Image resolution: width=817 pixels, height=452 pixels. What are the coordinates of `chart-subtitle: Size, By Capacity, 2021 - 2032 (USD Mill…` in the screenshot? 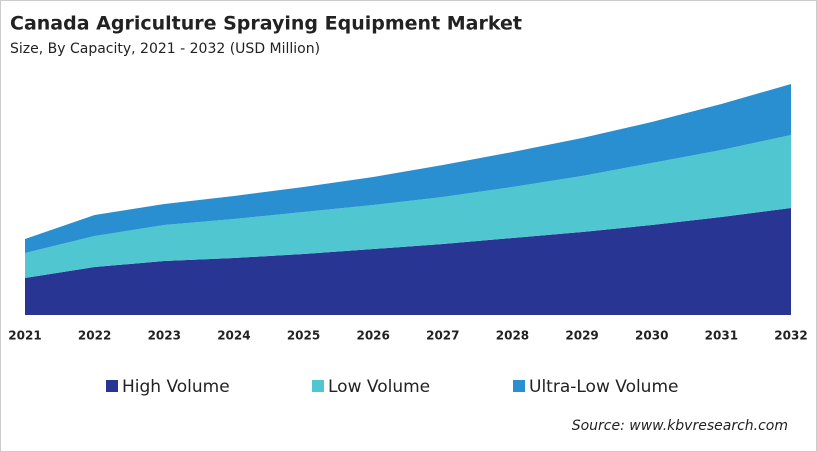 It's located at (165, 49).